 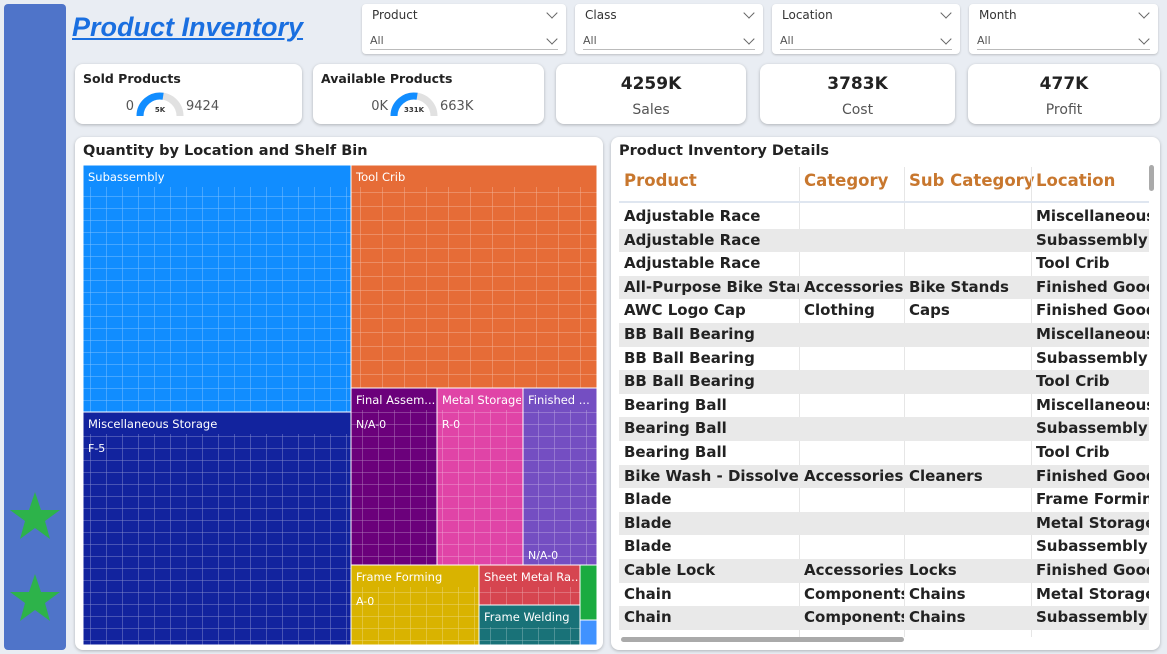 I want to click on kpi-label: Cost, so click(x=857, y=110).